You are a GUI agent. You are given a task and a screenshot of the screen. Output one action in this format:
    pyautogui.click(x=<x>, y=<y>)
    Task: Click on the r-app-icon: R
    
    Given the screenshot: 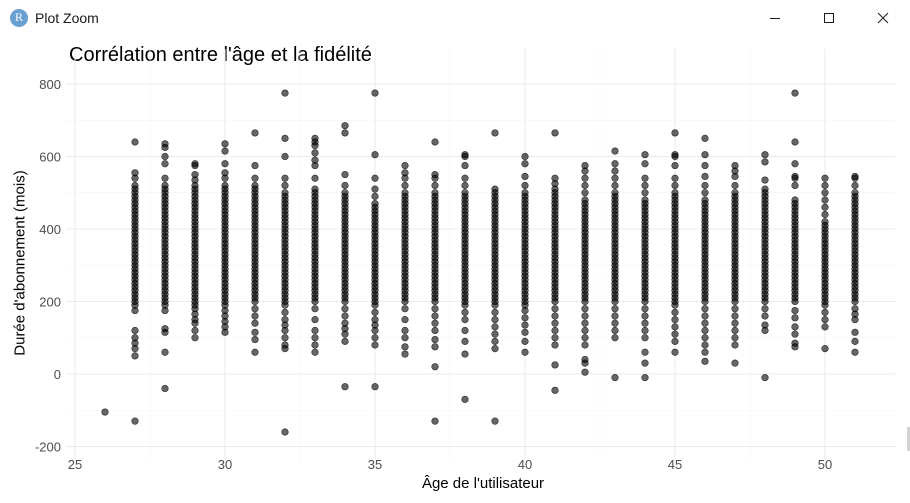 What is the action you would take?
    pyautogui.click(x=19, y=17)
    